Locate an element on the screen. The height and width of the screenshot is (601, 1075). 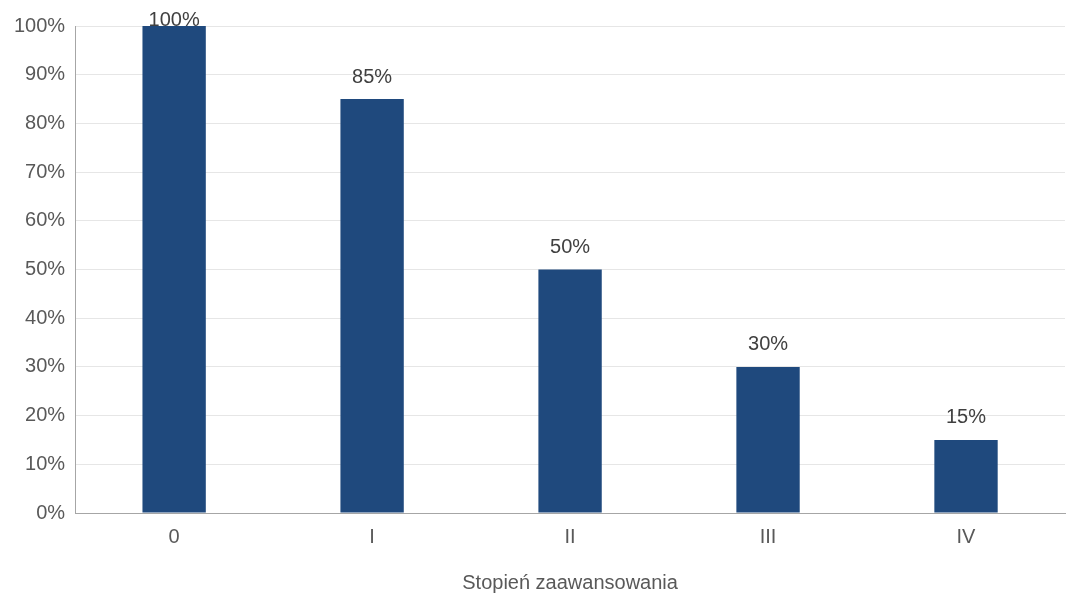
y-tick-label: 50% is located at coordinates (45, 268).